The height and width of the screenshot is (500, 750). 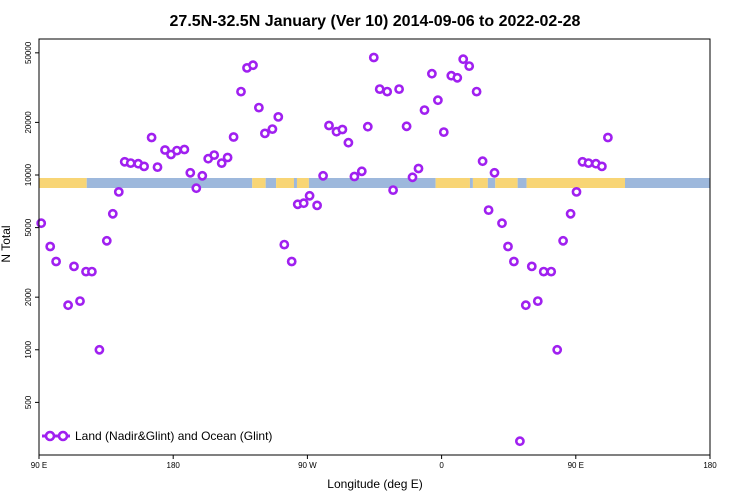 What do you see at coordinates (6, 243) in the screenshot?
I see `y-axis-label: N Total` at bounding box center [6, 243].